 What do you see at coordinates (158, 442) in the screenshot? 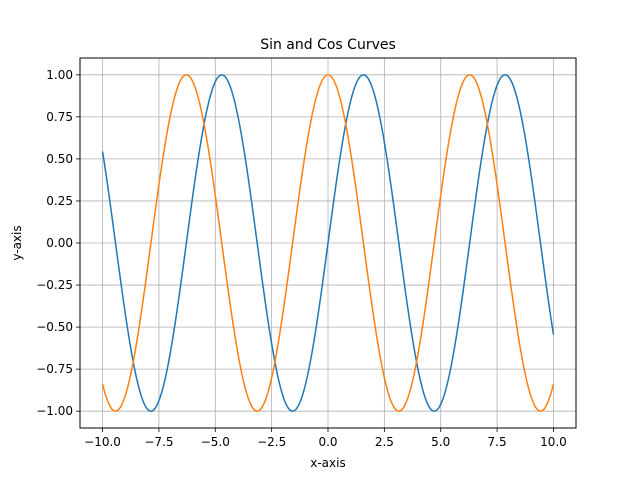
I see `x-tick-label: −7.5` at bounding box center [158, 442].